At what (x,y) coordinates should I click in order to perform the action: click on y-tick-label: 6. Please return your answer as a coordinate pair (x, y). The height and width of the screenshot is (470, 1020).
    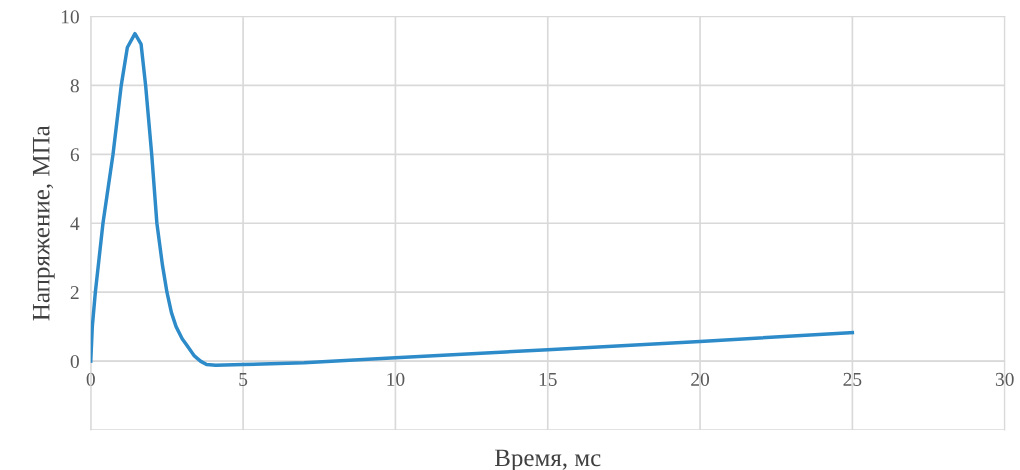
    Looking at the image, I should click on (75, 155).